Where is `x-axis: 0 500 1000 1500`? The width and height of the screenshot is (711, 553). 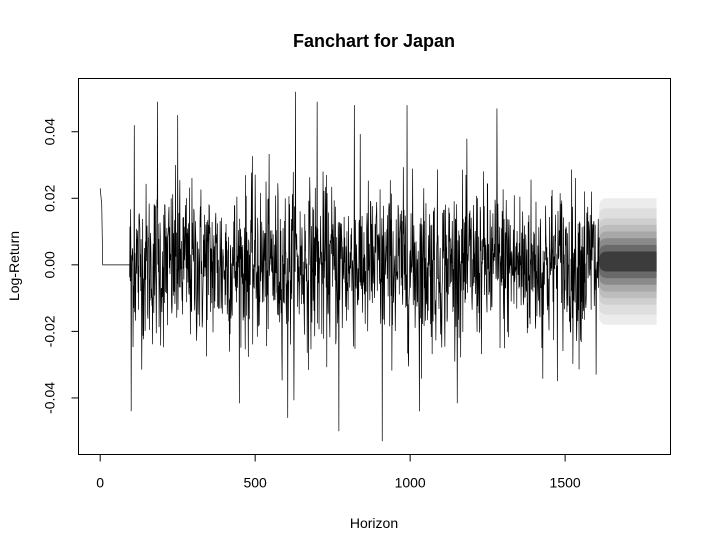
x-axis: 0 500 1000 1500 is located at coordinates (338, 472).